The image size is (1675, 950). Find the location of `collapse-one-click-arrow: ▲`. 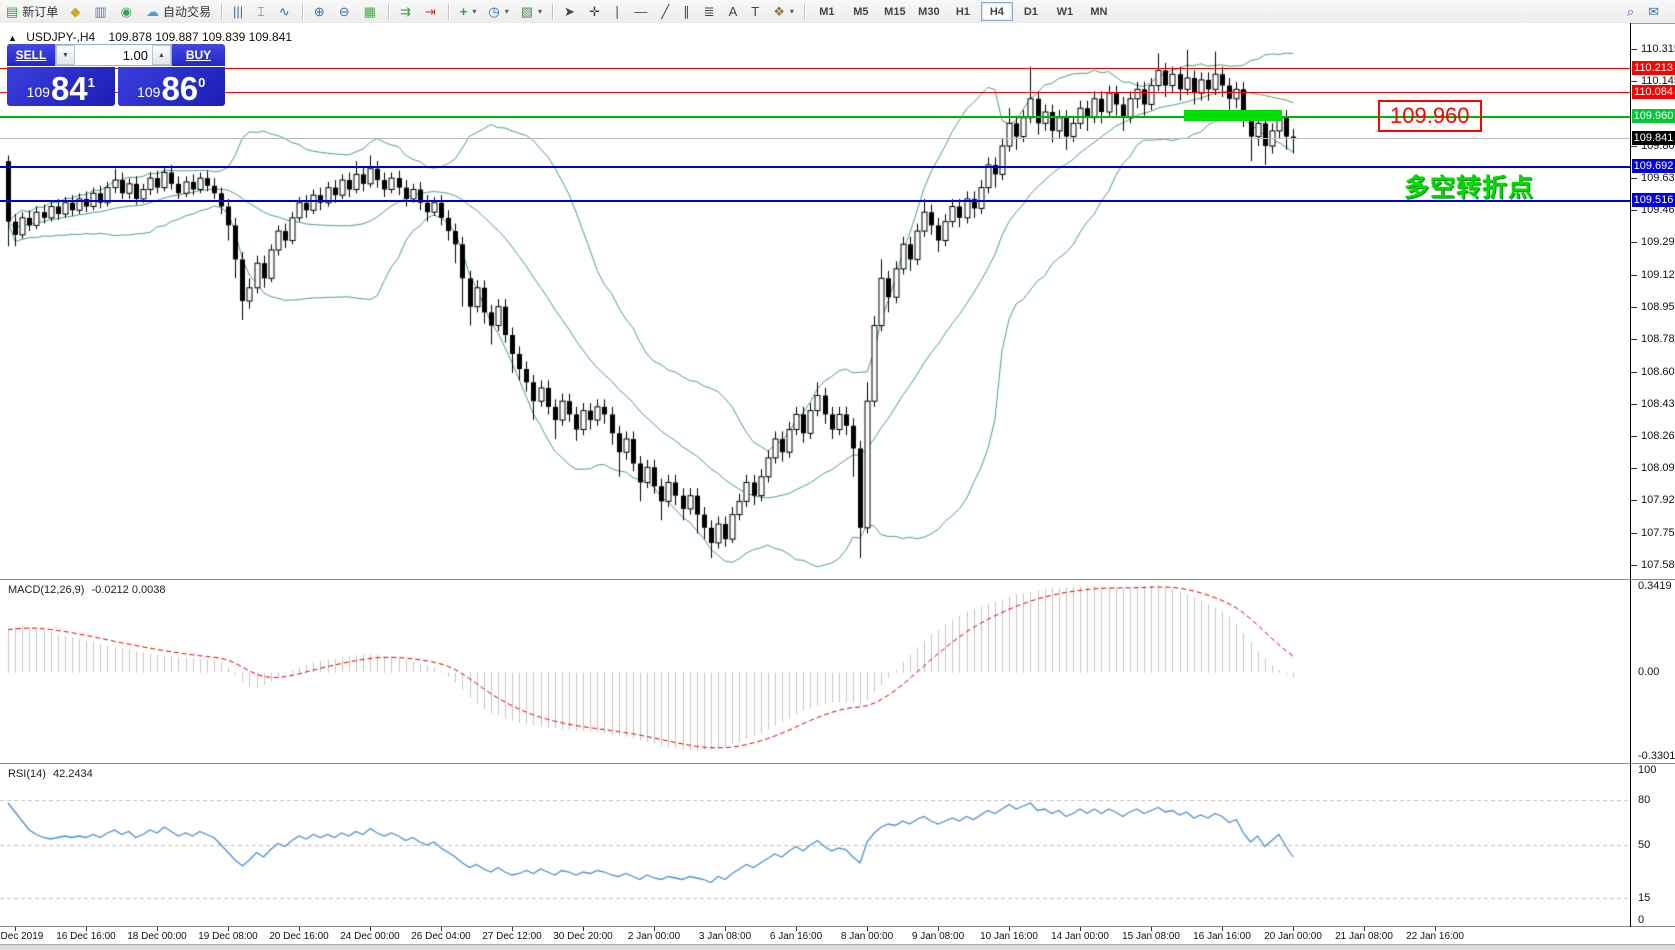

collapse-one-click-arrow: ▲ is located at coordinates (12, 38).